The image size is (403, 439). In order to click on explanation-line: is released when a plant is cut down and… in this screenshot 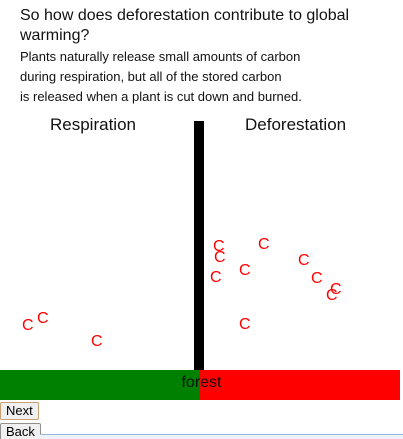, I will do `click(161, 96)`.